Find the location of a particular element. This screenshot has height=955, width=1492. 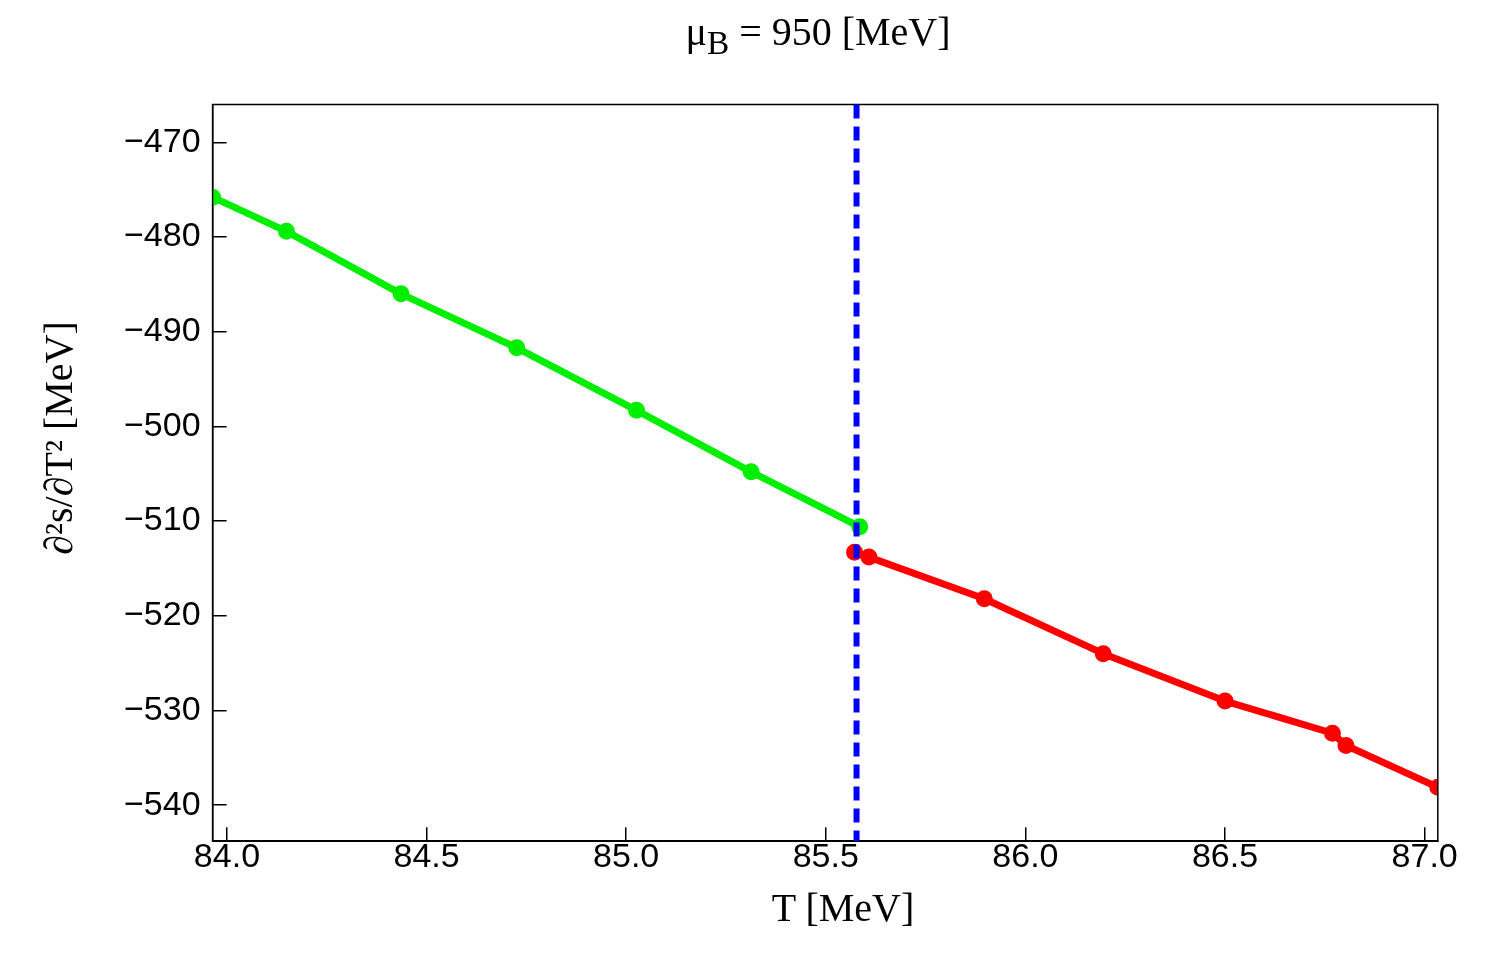

y-tick-label: −470 is located at coordinates (162, 139).